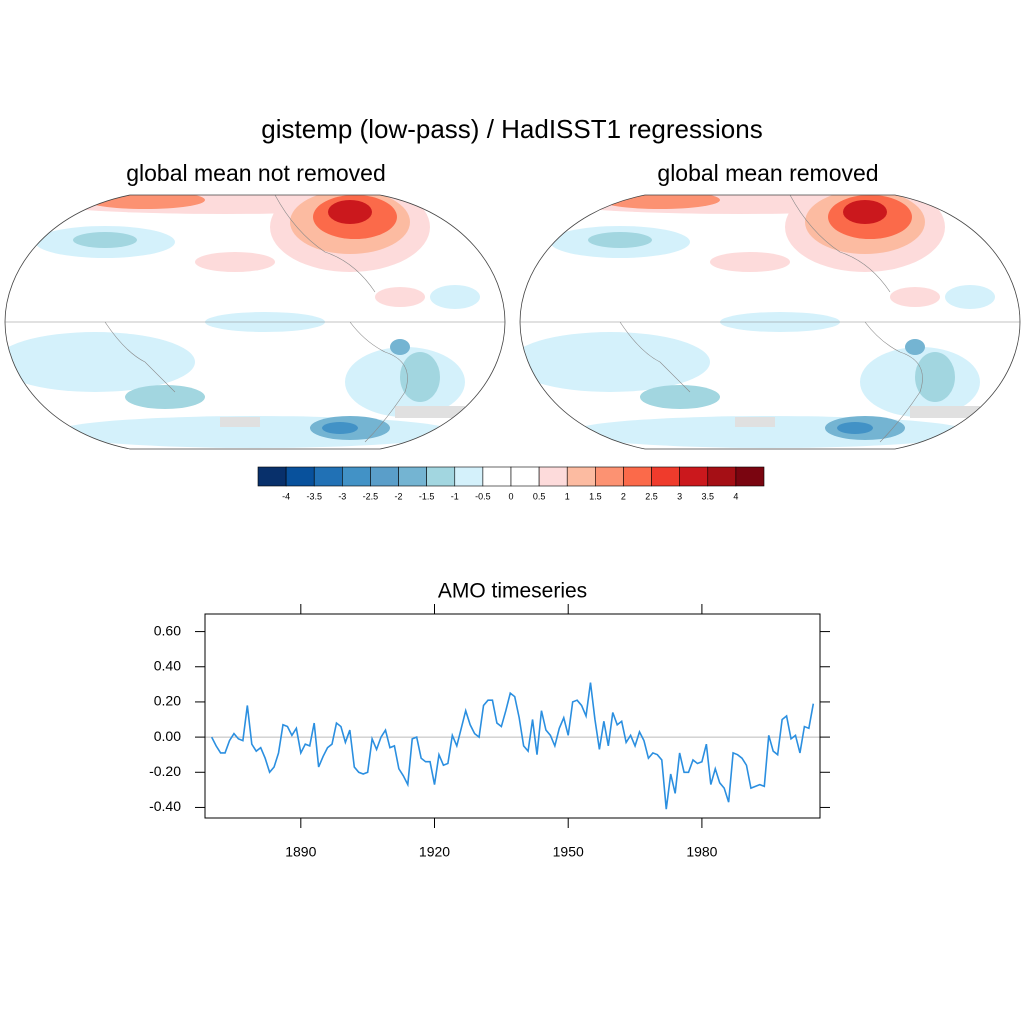 The width and height of the screenshot is (1024, 1029). I want to click on y-tick-label: 0.20, so click(167, 701).